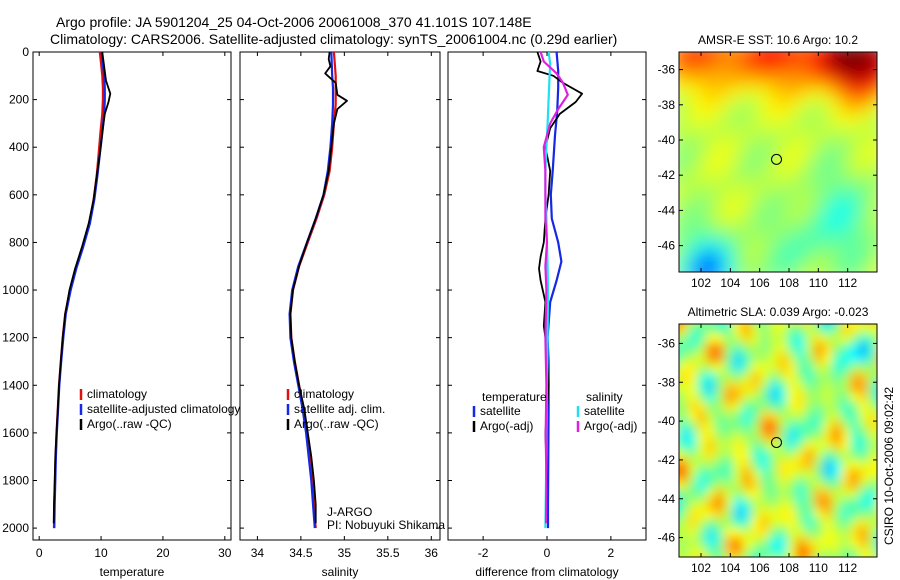 The height and width of the screenshot is (580, 900). I want to click on x-axis-label: difference from climatology, so click(546, 572).